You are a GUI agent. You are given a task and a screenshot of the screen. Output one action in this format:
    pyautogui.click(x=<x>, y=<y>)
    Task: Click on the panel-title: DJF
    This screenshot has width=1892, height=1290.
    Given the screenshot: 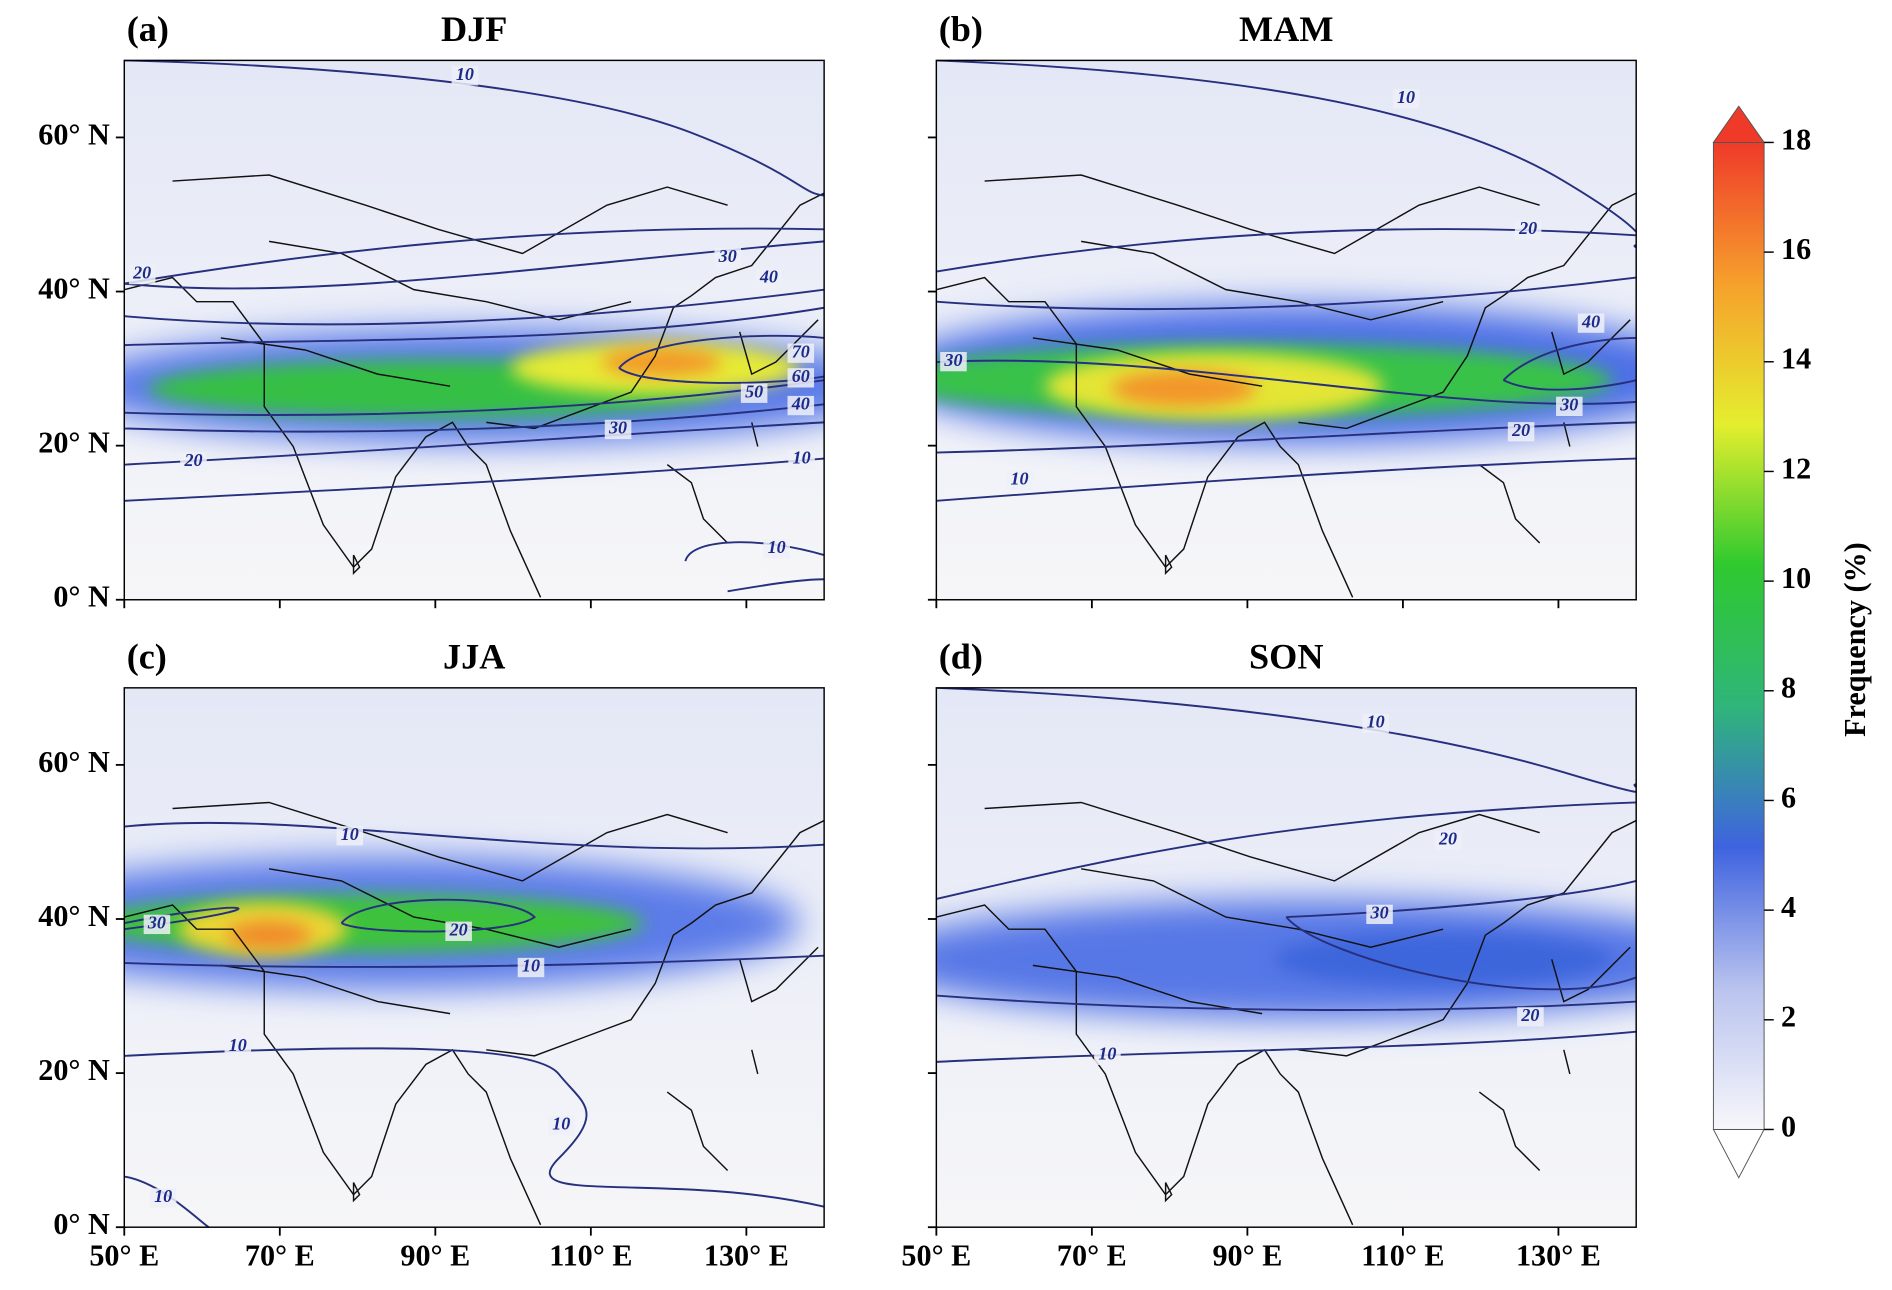 What is the action you would take?
    pyautogui.click(x=474, y=29)
    